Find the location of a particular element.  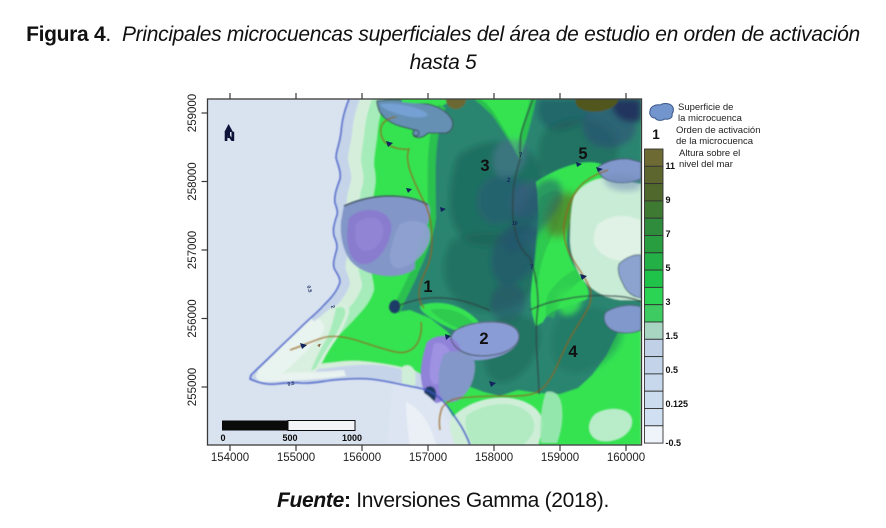

svg-text: 1000 is located at coordinates (352, 438).